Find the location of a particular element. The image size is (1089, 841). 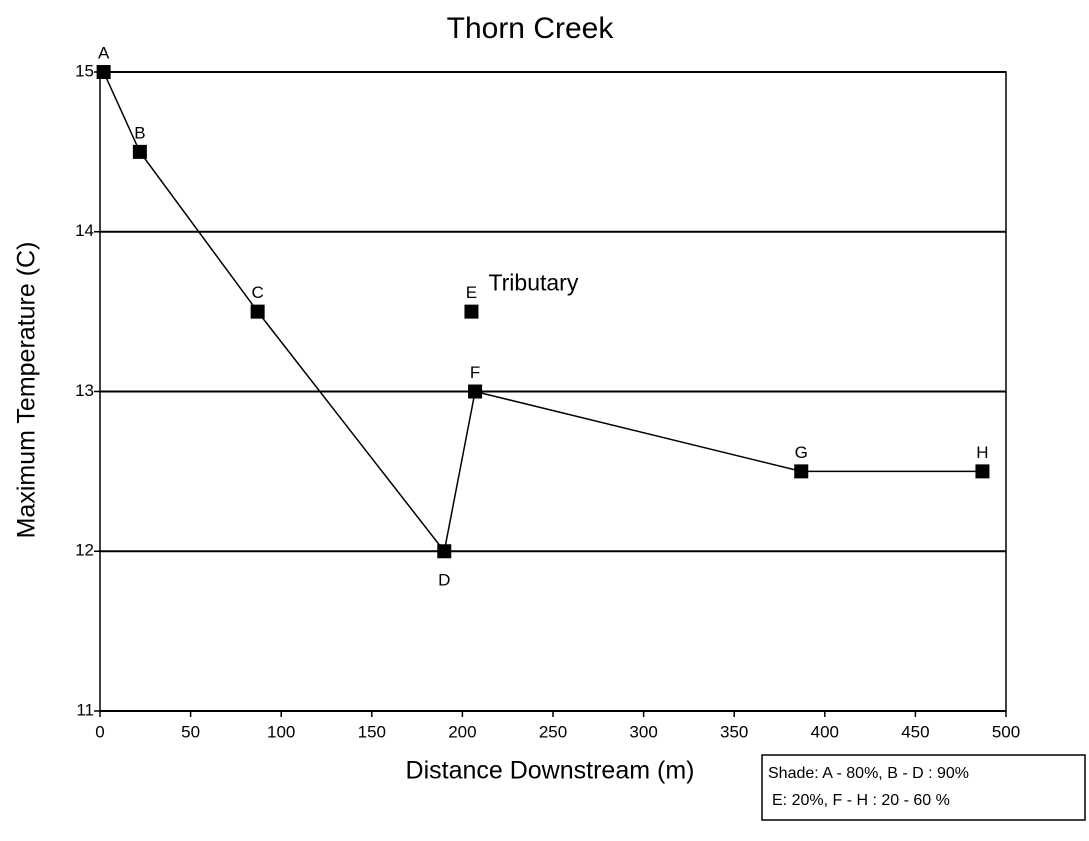

x-tick-label: 350 is located at coordinates (734, 731).